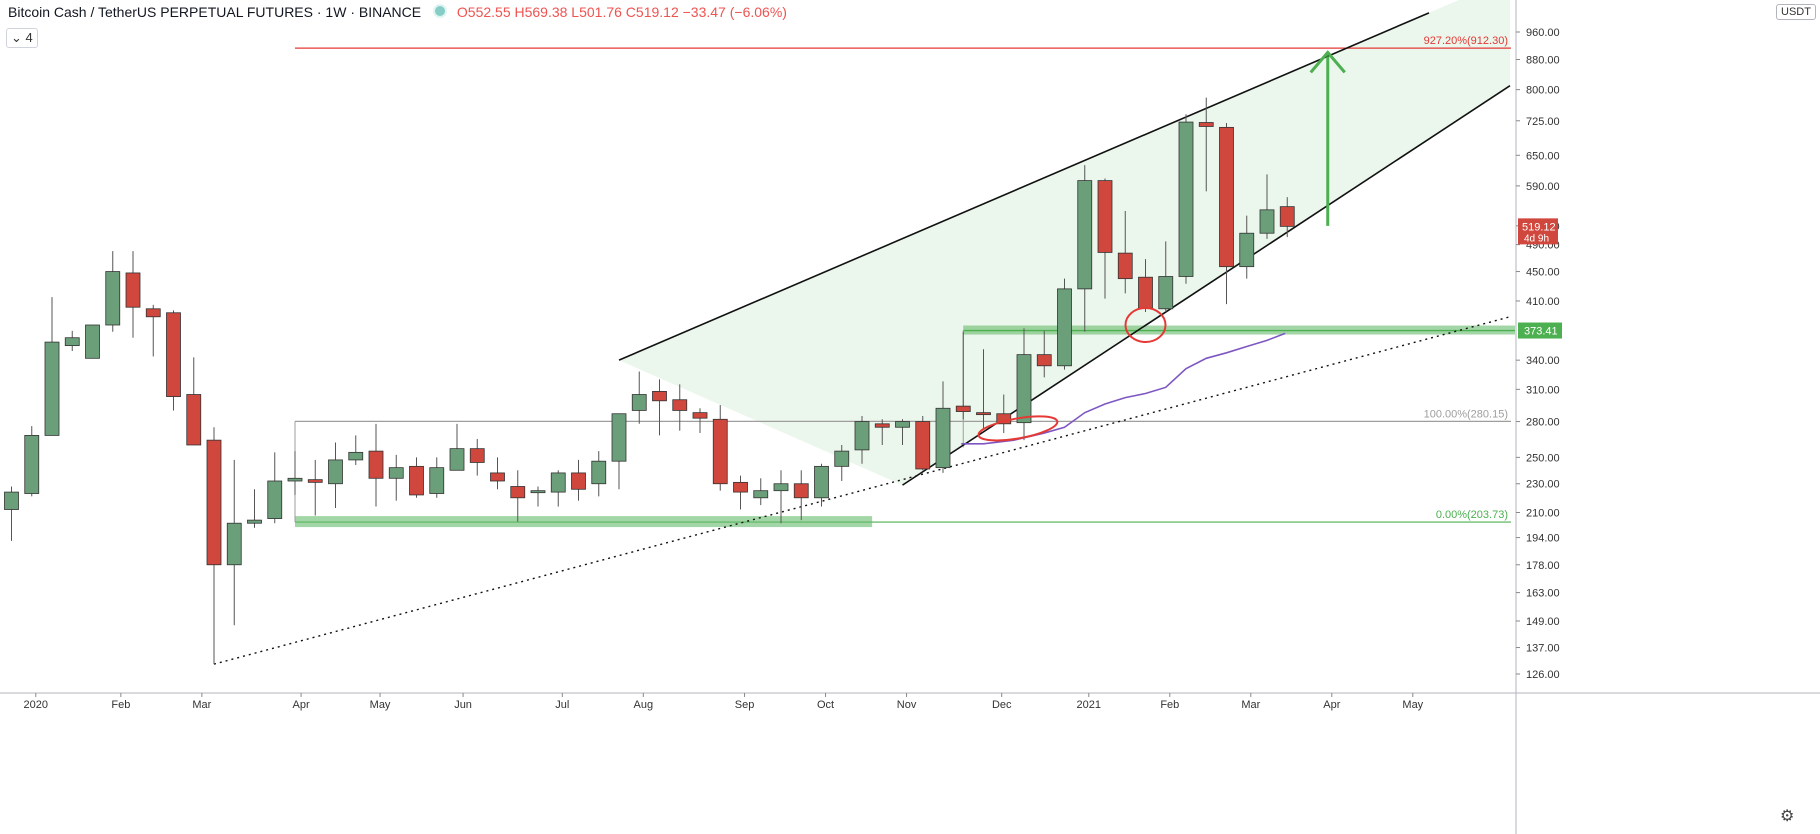 This screenshot has width=1820, height=834. I want to click on time-tick-label: 2021, so click(1089, 705).